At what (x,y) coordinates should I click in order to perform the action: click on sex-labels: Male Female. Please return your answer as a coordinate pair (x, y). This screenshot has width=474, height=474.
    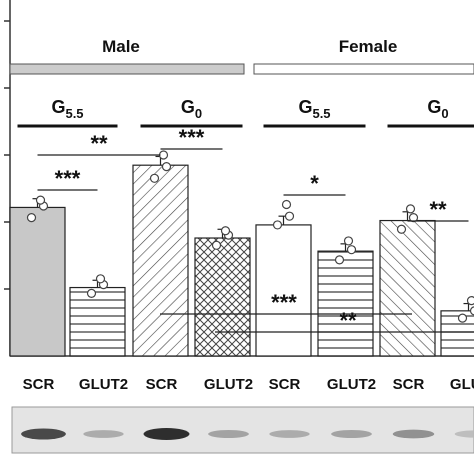
    Looking at the image, I should click on (241, 56).